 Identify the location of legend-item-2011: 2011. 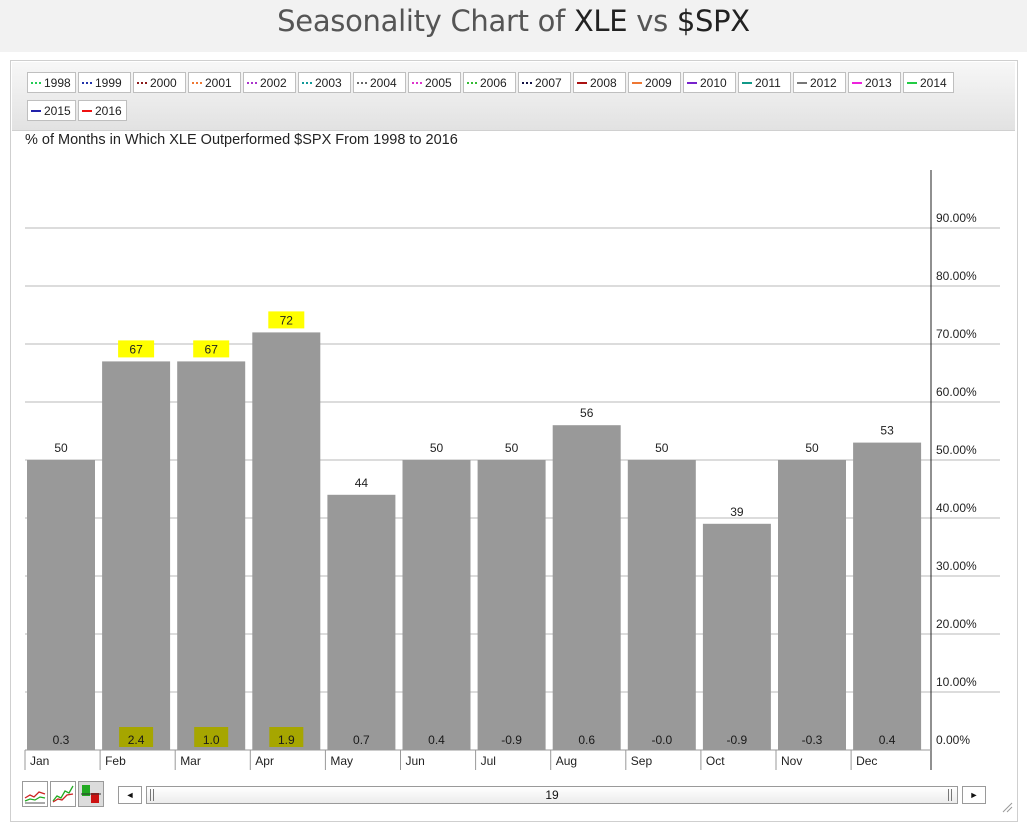
(764, 82).